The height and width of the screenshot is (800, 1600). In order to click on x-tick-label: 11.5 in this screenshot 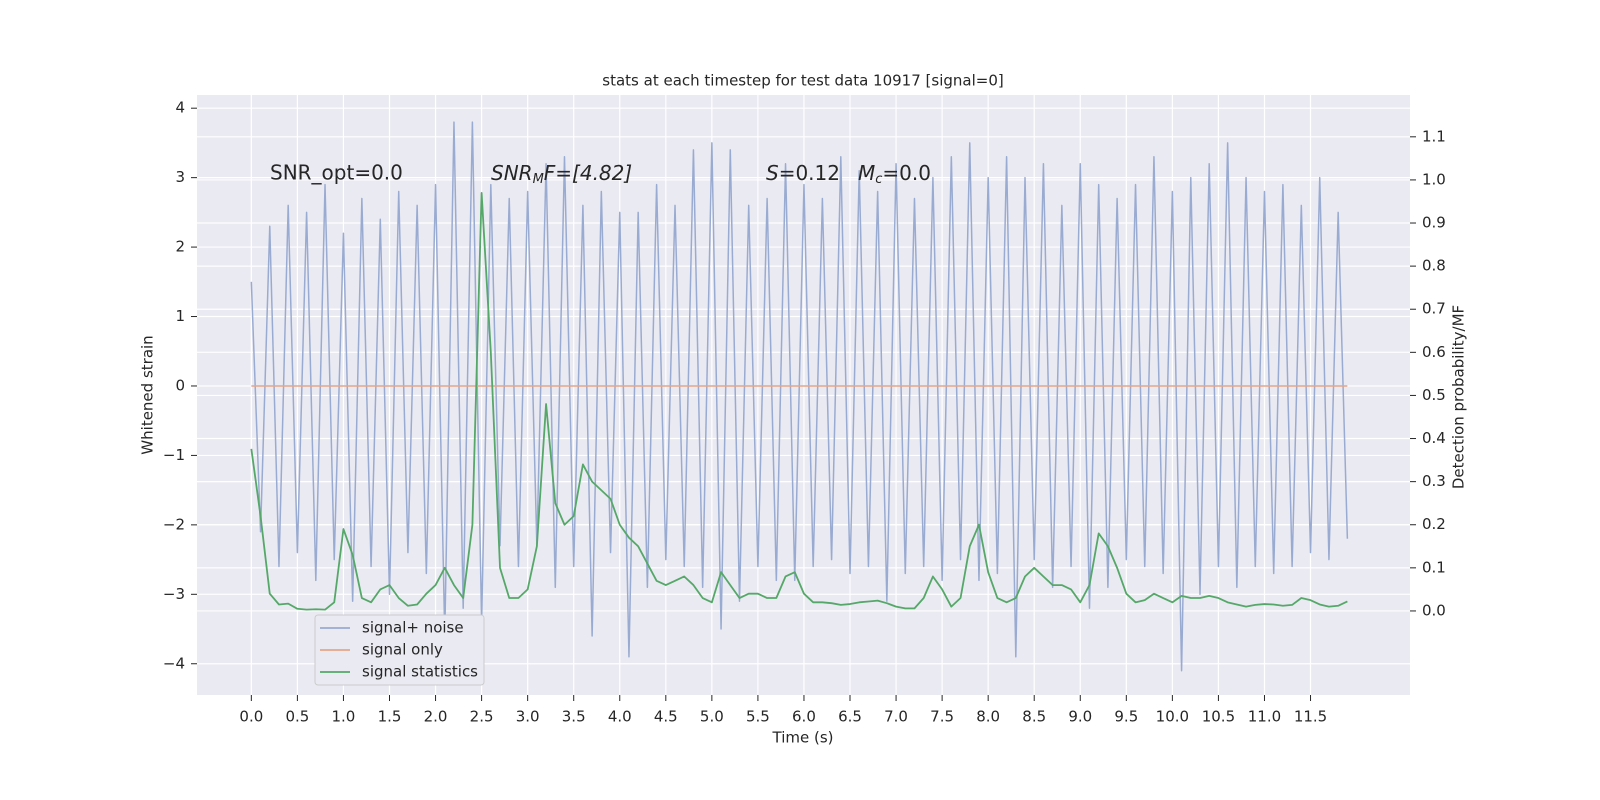, I will do `click(1310, 717)`.